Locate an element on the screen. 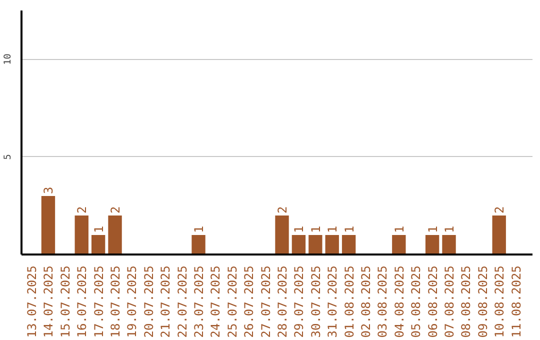  x-tick-label: 07.08.2025 is located at coordinates (449, 301).